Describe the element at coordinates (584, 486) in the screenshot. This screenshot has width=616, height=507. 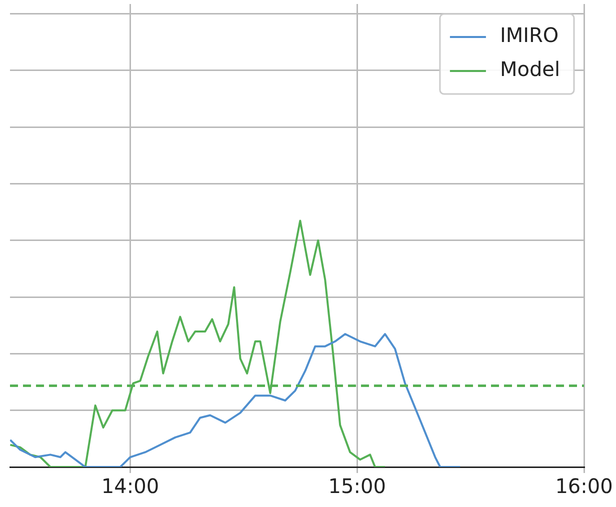
I see `x-tick-label: 16:00` at that location.